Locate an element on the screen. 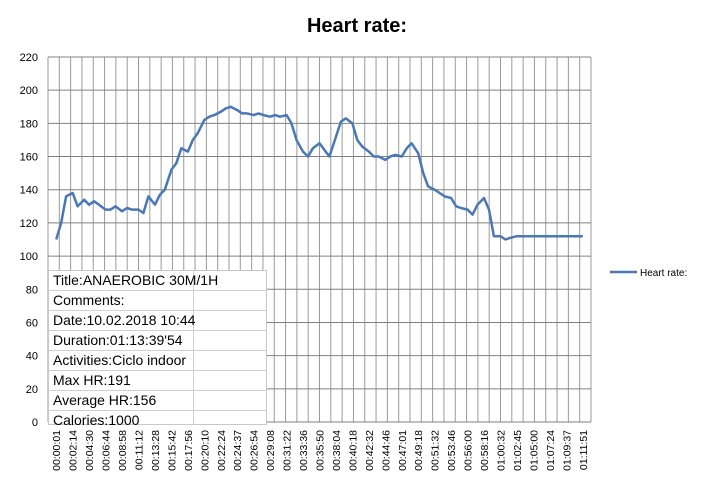  x-tick-label: 01:11:51 is located at coordinates (584, 450).